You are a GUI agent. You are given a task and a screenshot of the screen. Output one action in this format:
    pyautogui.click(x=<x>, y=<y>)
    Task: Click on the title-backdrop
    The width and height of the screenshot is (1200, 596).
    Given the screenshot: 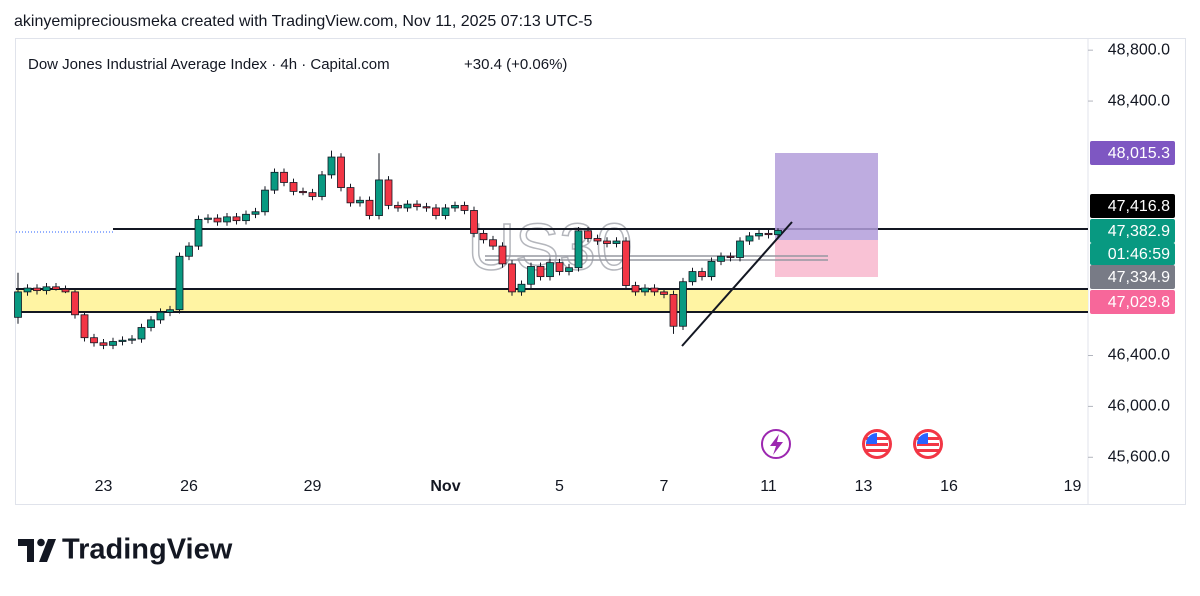 What is the action you would take?
    pyautogui.click(x=308, y=65)
    